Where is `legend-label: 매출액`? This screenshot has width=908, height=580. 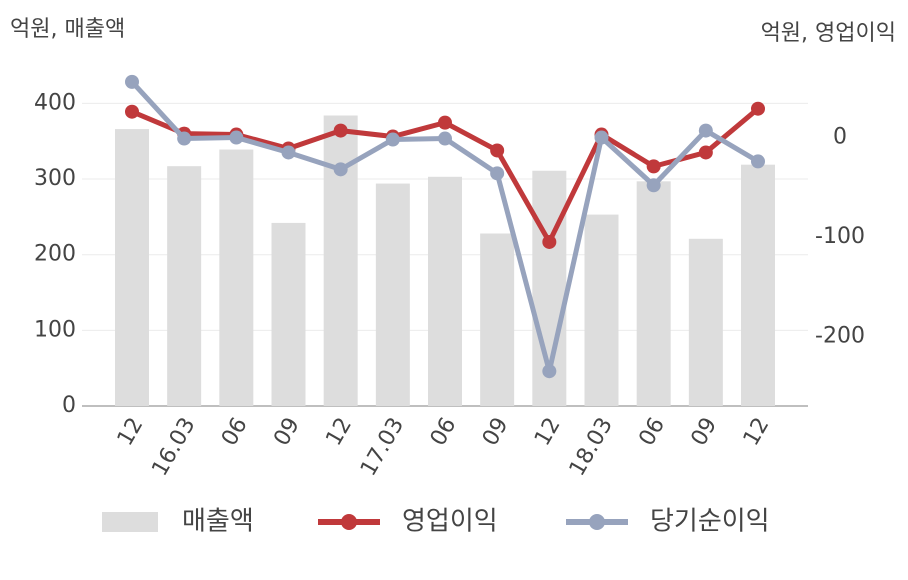
legend-label: 매출액 is located at coordinates (218, 522).